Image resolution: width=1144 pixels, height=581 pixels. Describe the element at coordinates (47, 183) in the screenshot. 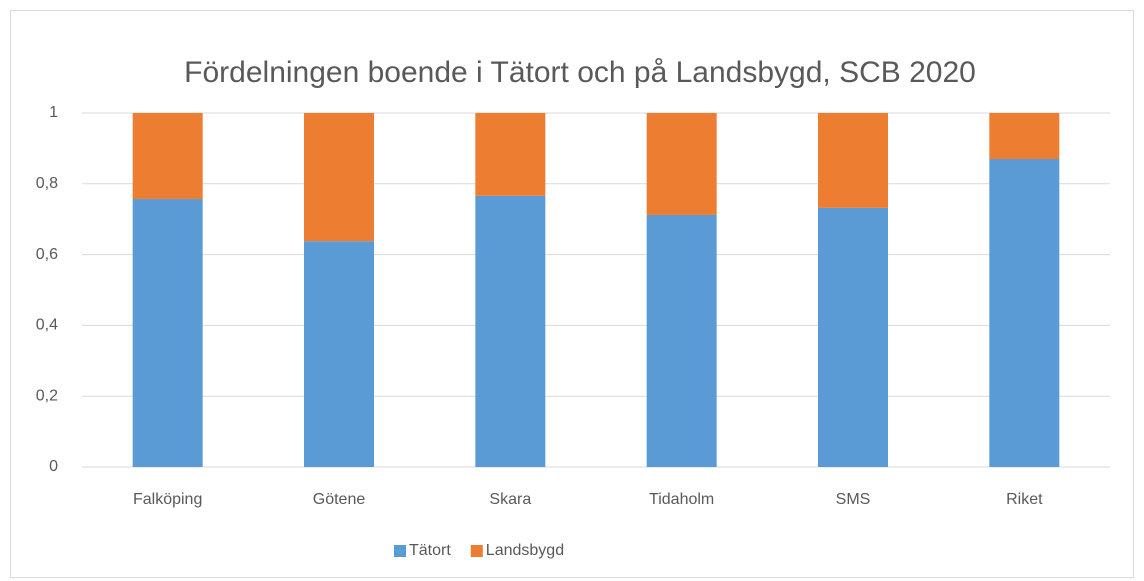

I see `y-tick-label: 0,8` at that location.